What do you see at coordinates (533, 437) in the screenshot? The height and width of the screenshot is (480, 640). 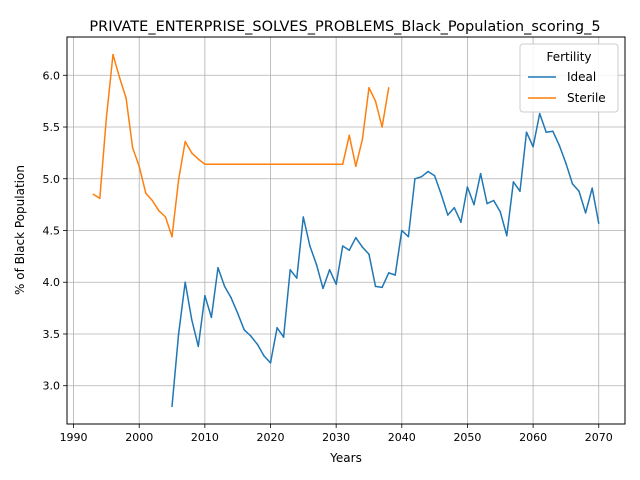 I see `x-tick-label: 2060` at bounding box center [533, 437].